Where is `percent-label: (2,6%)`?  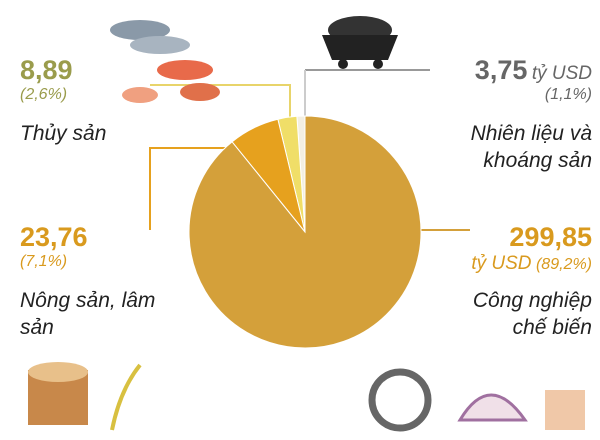 percent-label: (2,6%) is located at coordinates (44, 94).